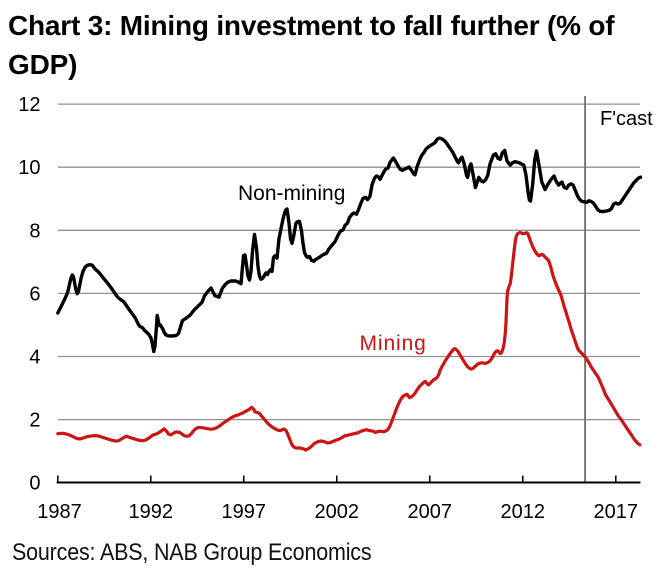  I want to click on svg-text: 2017, so click(616, 512).